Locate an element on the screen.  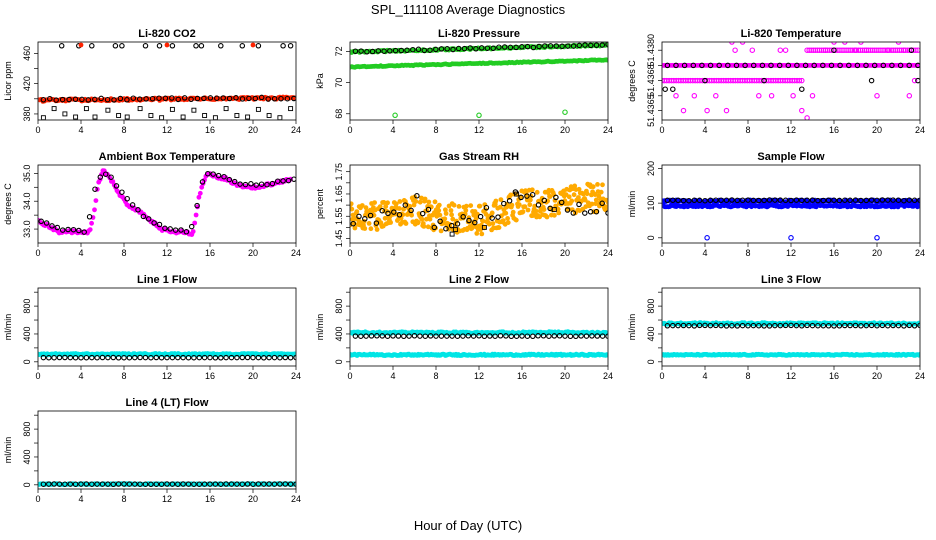
x-tick-label: 16 is located at coordinates (522, 130).